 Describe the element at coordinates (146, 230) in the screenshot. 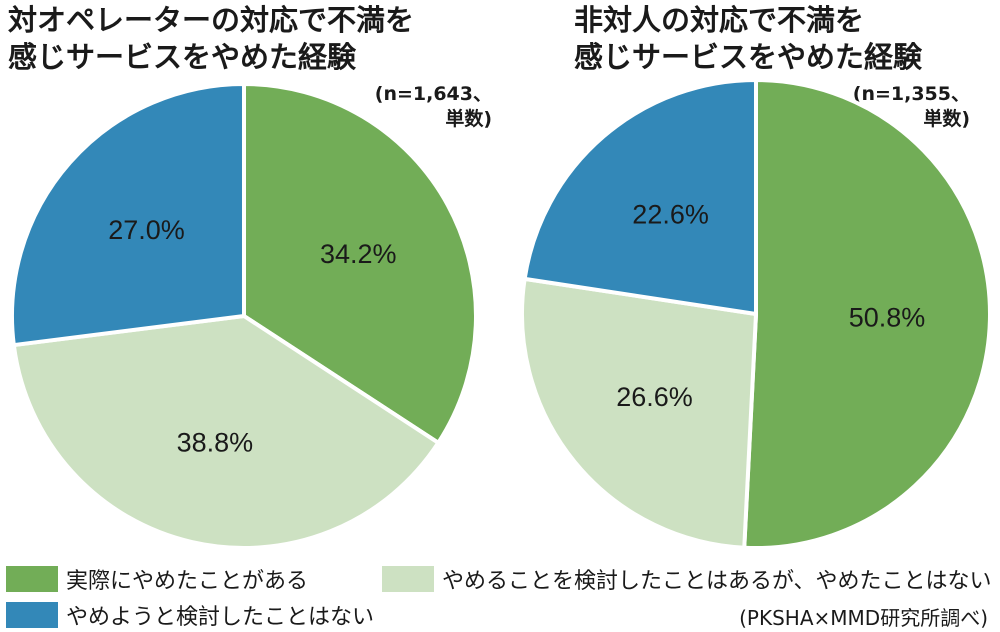

I see `left-pie-label-never: 27.0%` at that location.